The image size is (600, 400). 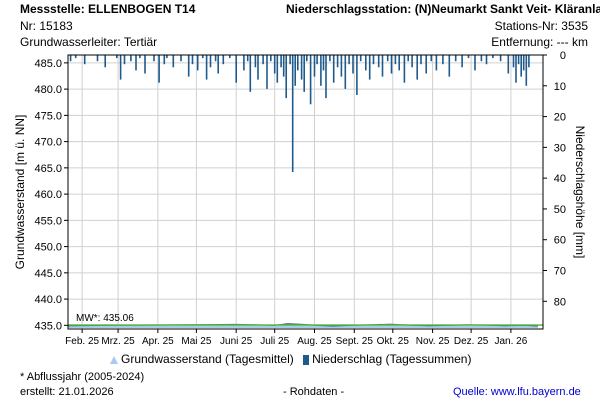 What do you see at coordinates (314, 341) in the screenshot?
I see `x-tick-label: Aug. 25` at bounding box center [314, 341].